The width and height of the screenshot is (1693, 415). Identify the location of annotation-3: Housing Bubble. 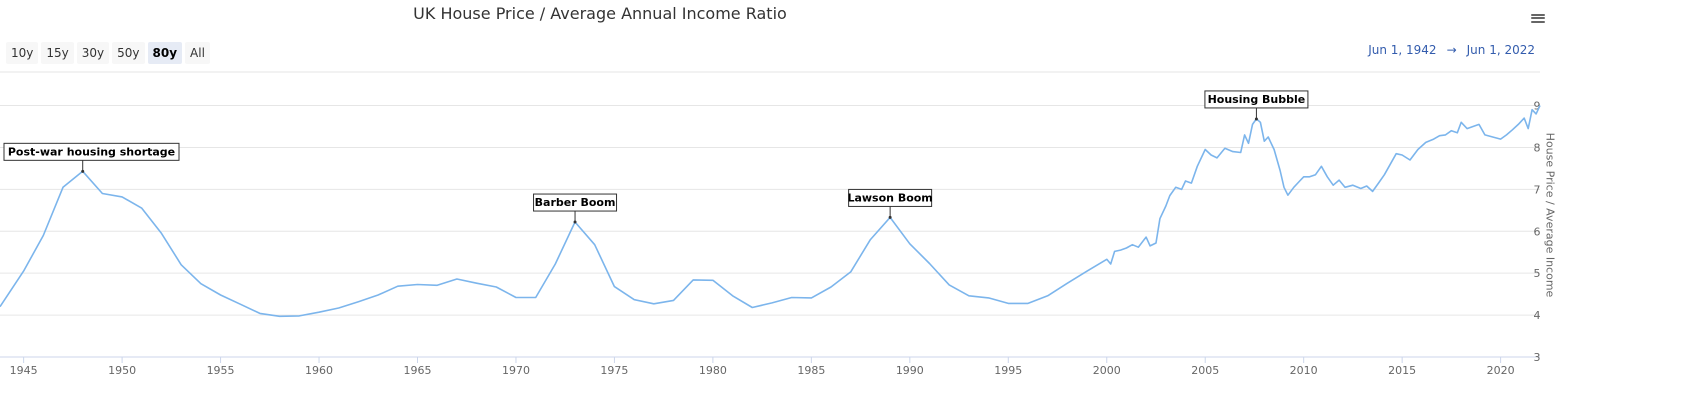
(1256, 105).